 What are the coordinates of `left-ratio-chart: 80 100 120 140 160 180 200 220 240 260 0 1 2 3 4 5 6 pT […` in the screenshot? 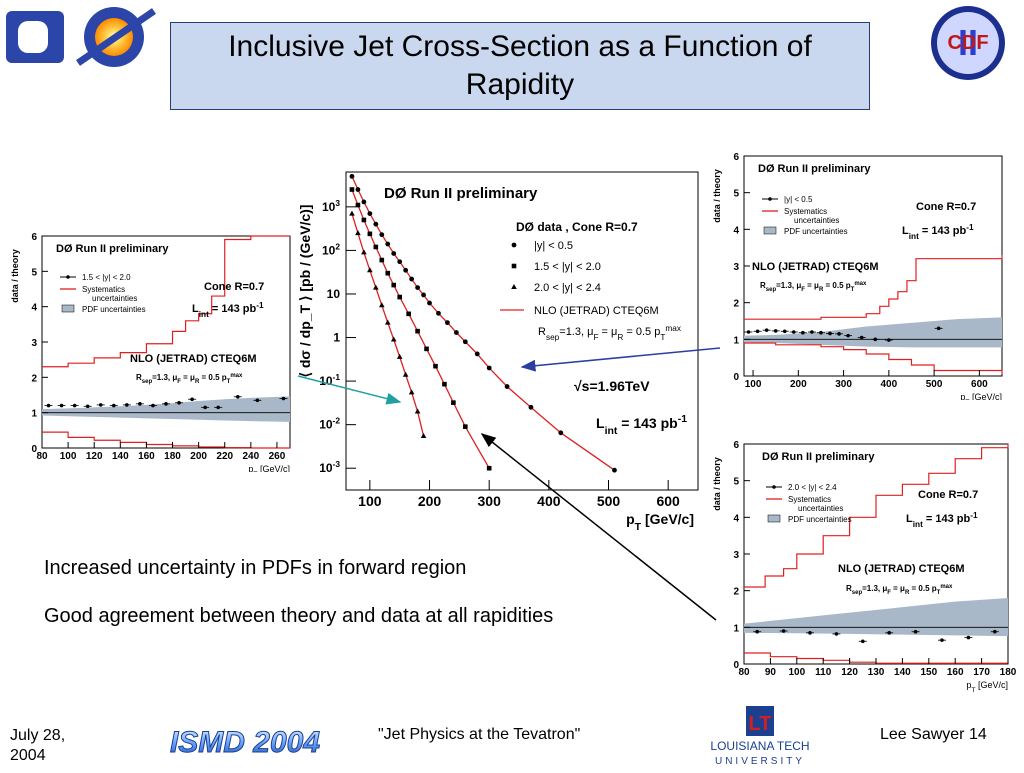 It's located at (150, 352).